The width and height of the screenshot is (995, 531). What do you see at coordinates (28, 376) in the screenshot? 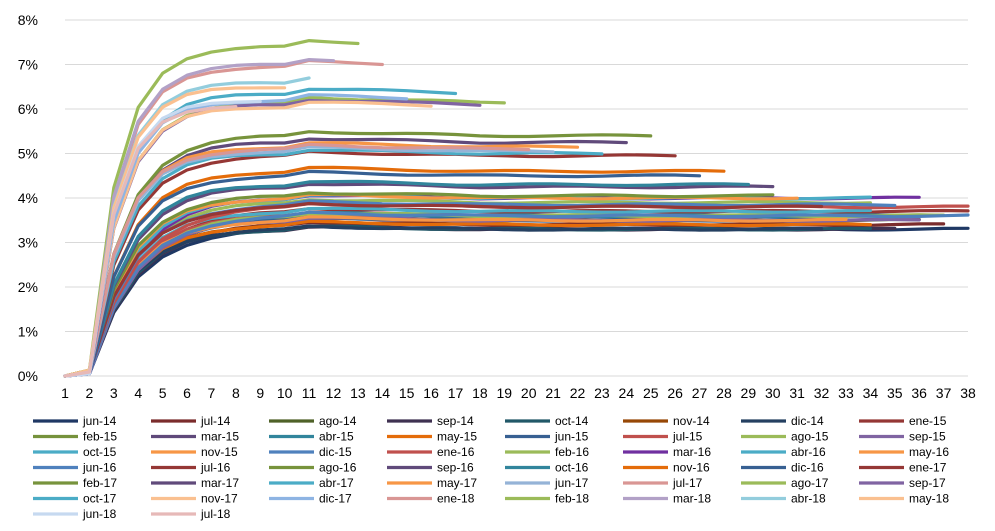
I see `y-tick-label: 0%` at bounding box center [28, 376].